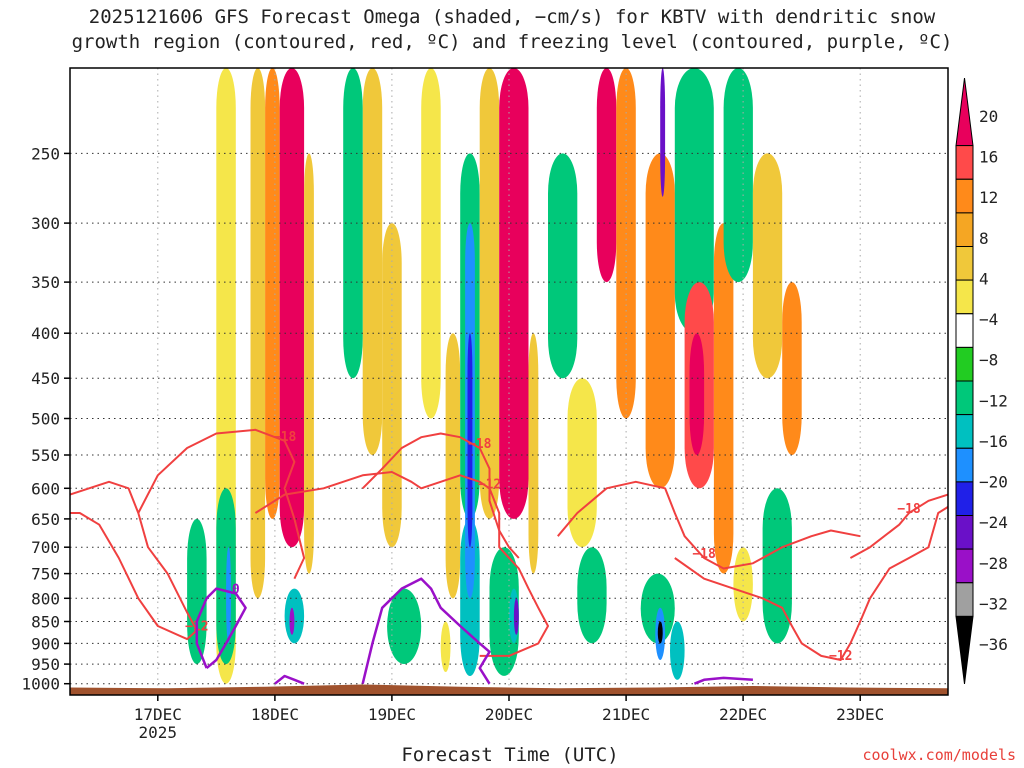  Describe the element at coordinates (45, 455) in the screenshot. I see `y-tick-label-550: 550` at that location.